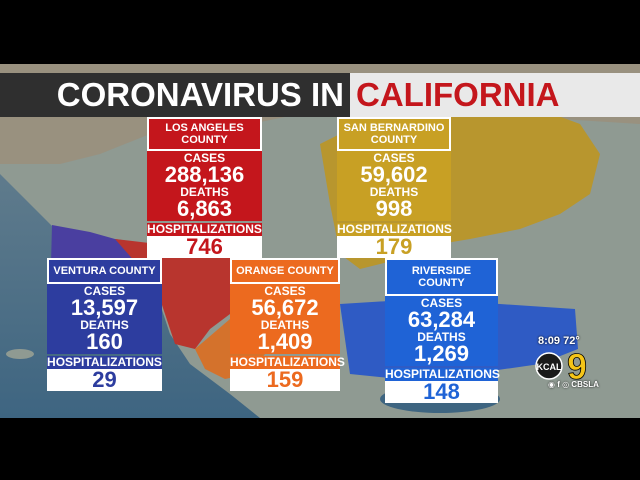  I want to click on stats-block: CASES 288,136 DEATHS 6,863, so click(204, 186).